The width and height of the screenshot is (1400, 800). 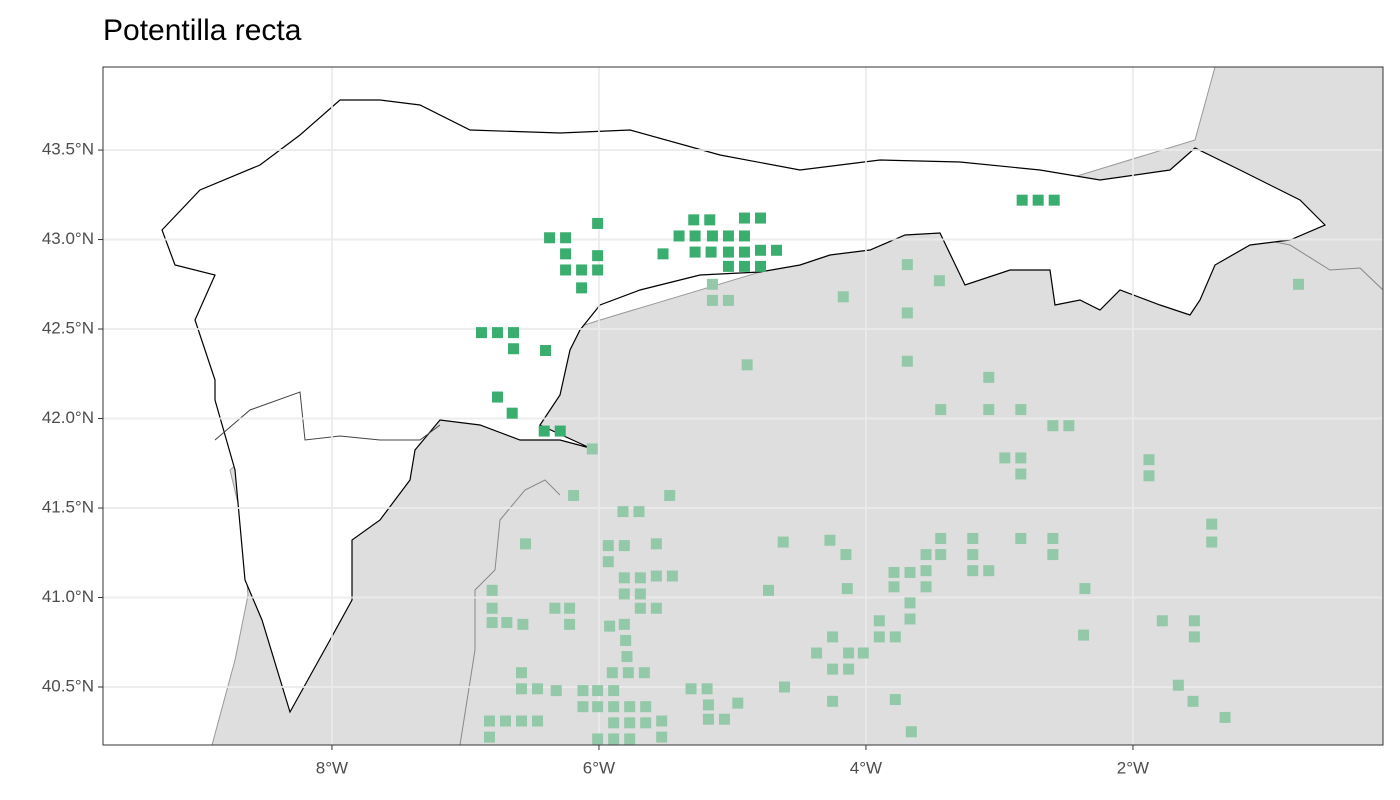 What do you see at coordinates (68, 685) in the screenshot?
I see `y-tick-label: 40.5°N` at bounding box center [68, 685].